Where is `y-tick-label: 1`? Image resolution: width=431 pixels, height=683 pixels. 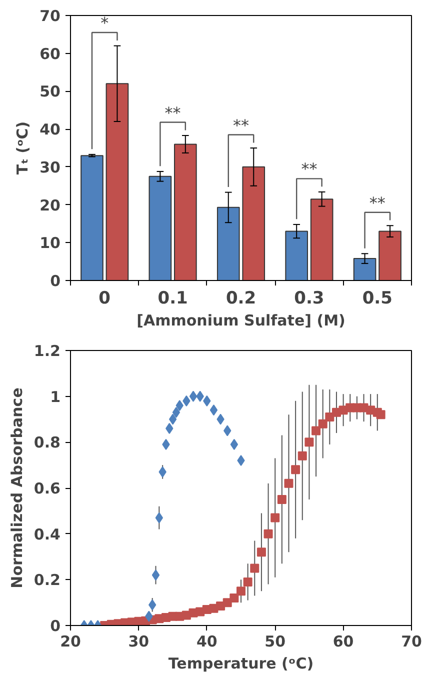
y-tick-label: 1 is located at coordinates (55, 397).